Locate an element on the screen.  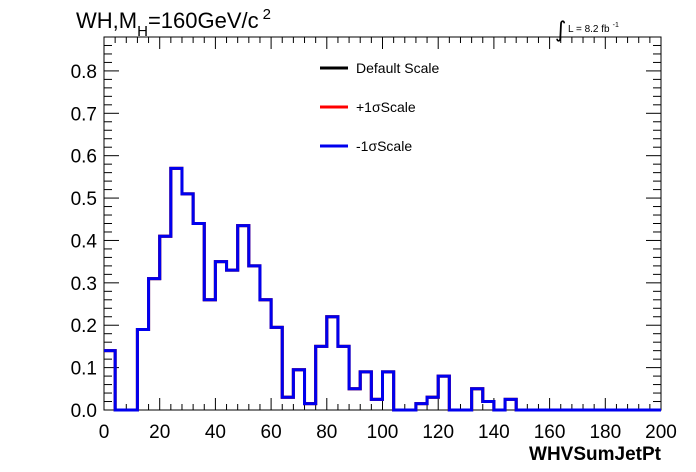
lumi-integral-sign: ∫ is located at coordinates (560, 30).